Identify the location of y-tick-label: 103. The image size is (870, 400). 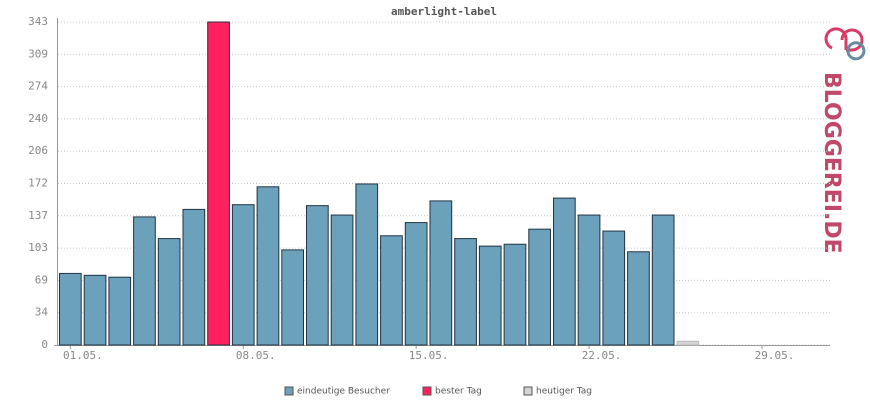
(38, 247).